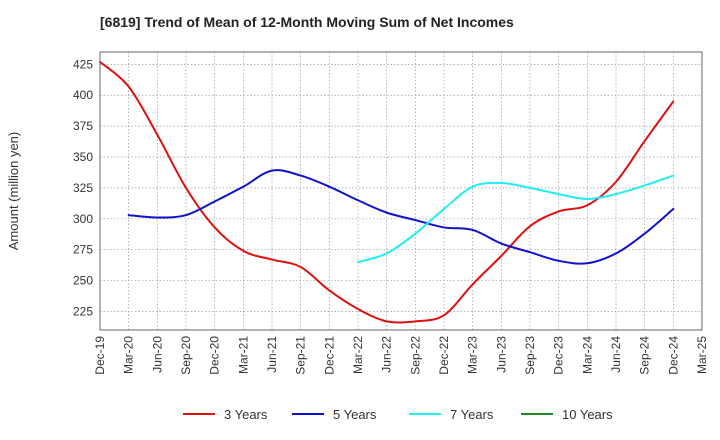 The image size is (720, 440). Describe the element at coordinates (387, 354) in the screenshot. I see `x-tick-label: Jun-22` at that location.